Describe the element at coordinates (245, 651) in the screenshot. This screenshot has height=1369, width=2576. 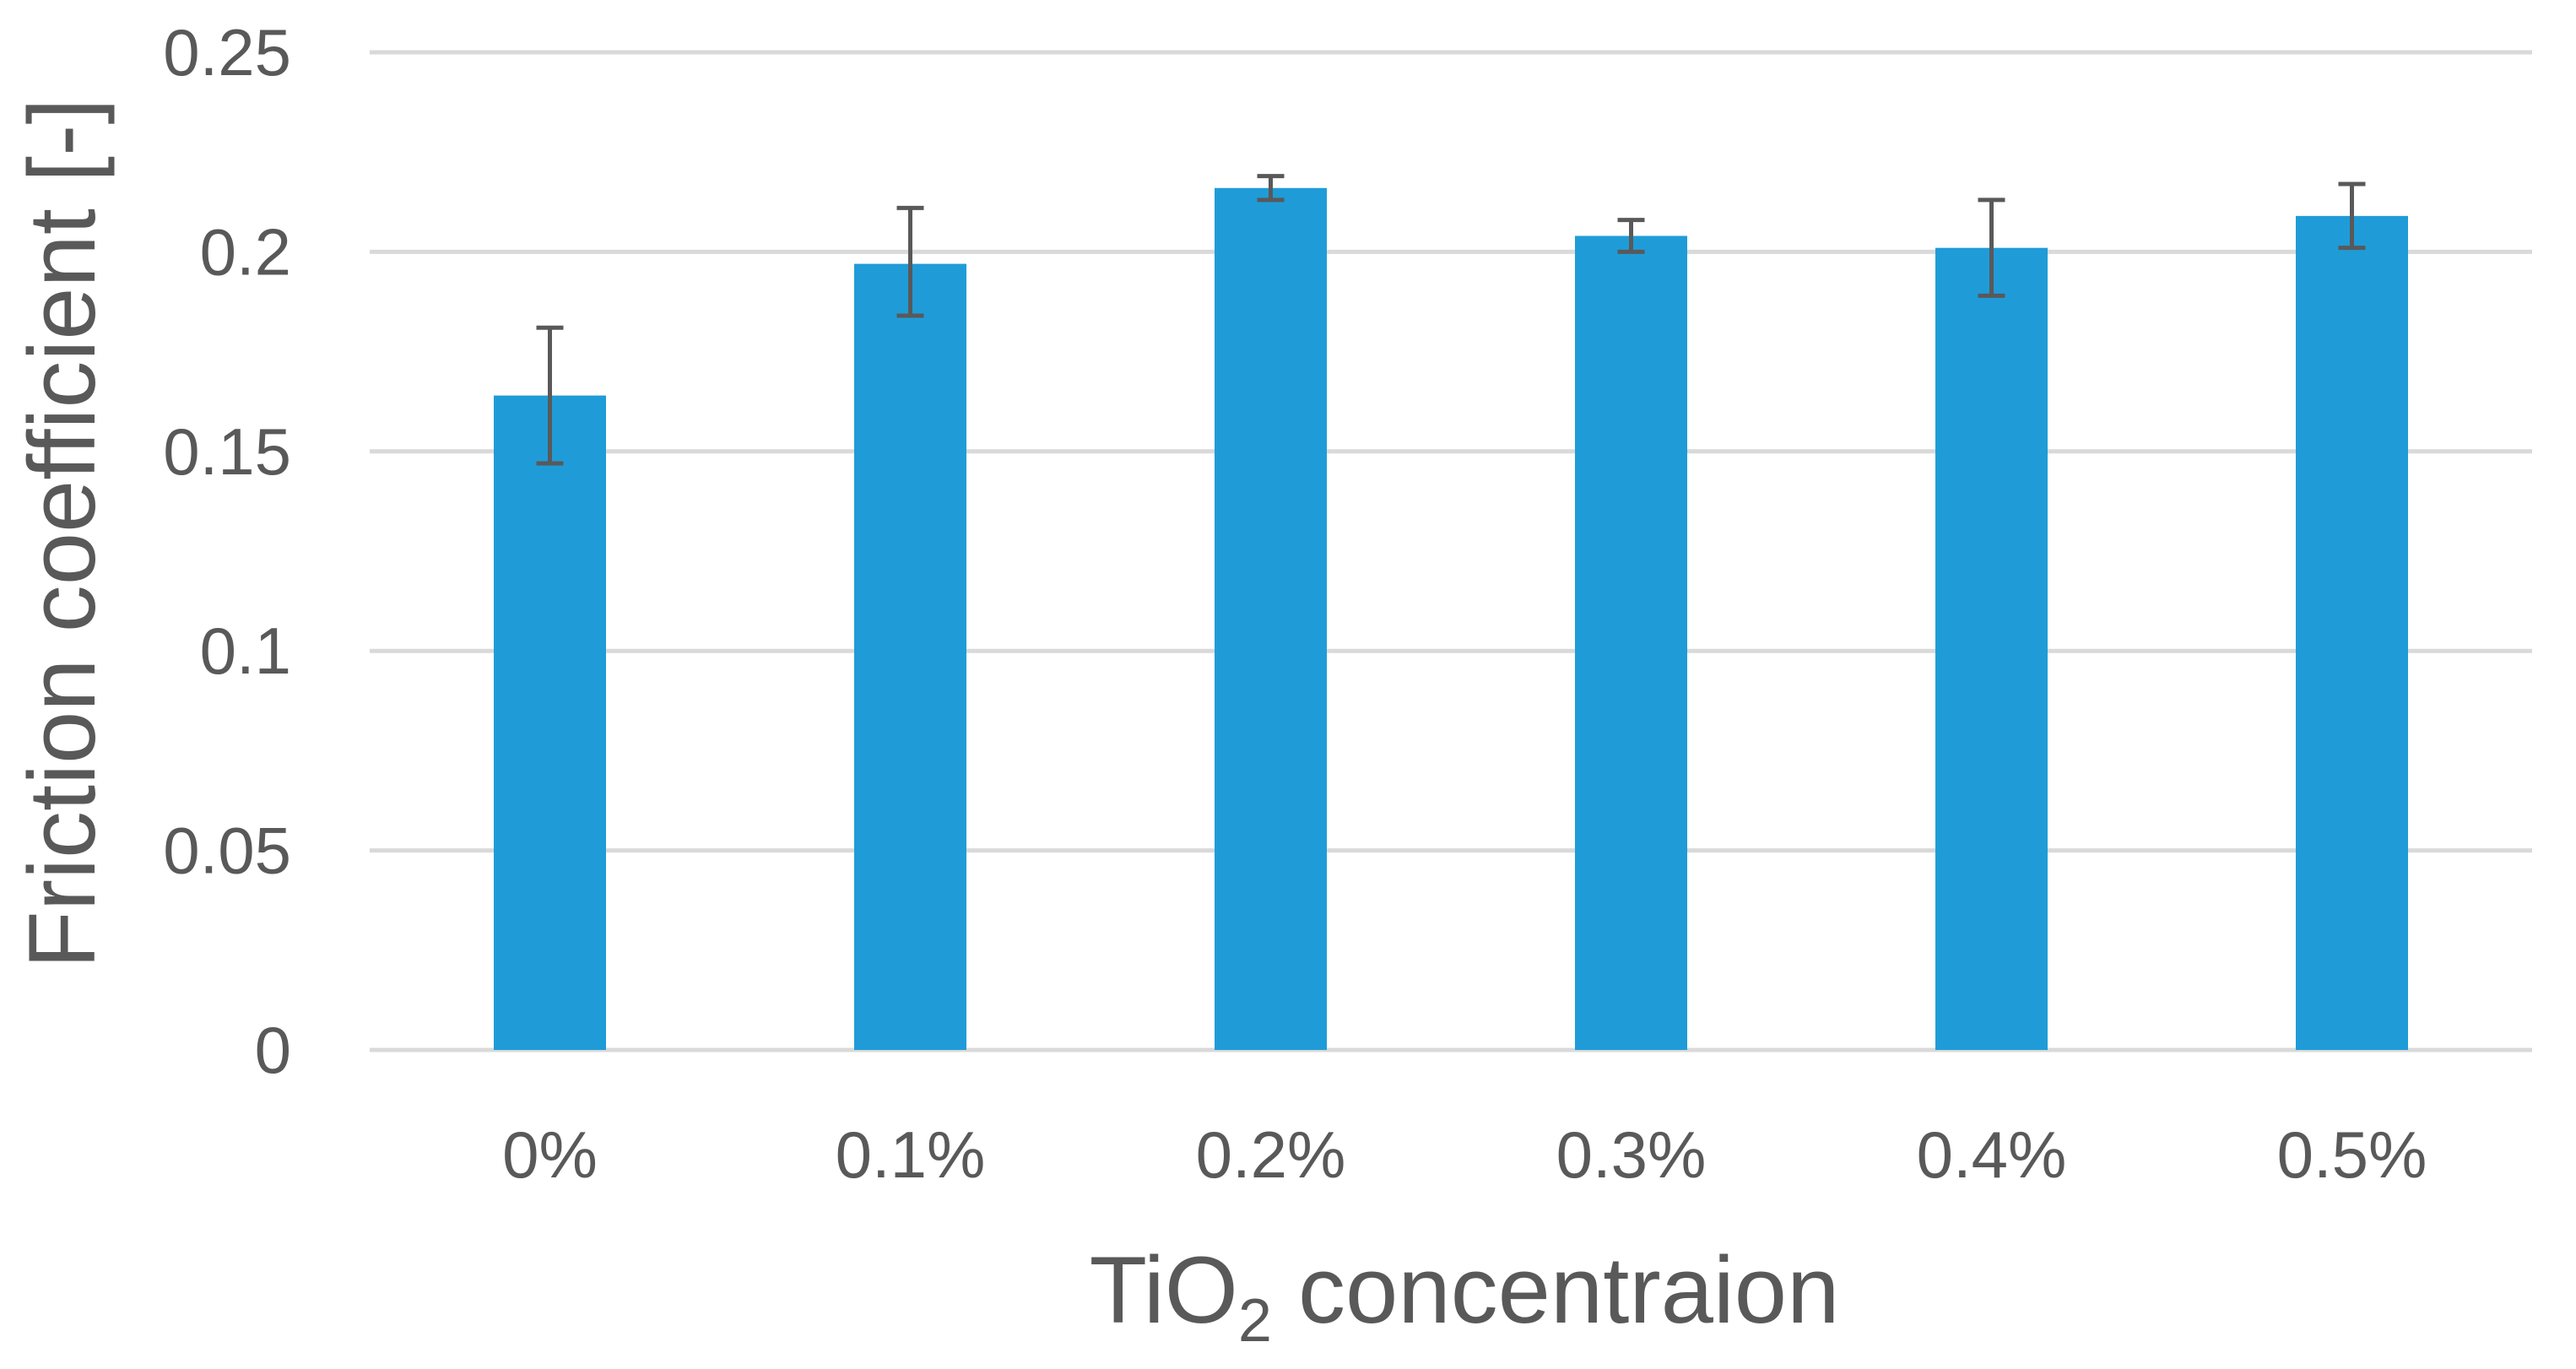
I see `y-tick-label: 0.1` at that location.